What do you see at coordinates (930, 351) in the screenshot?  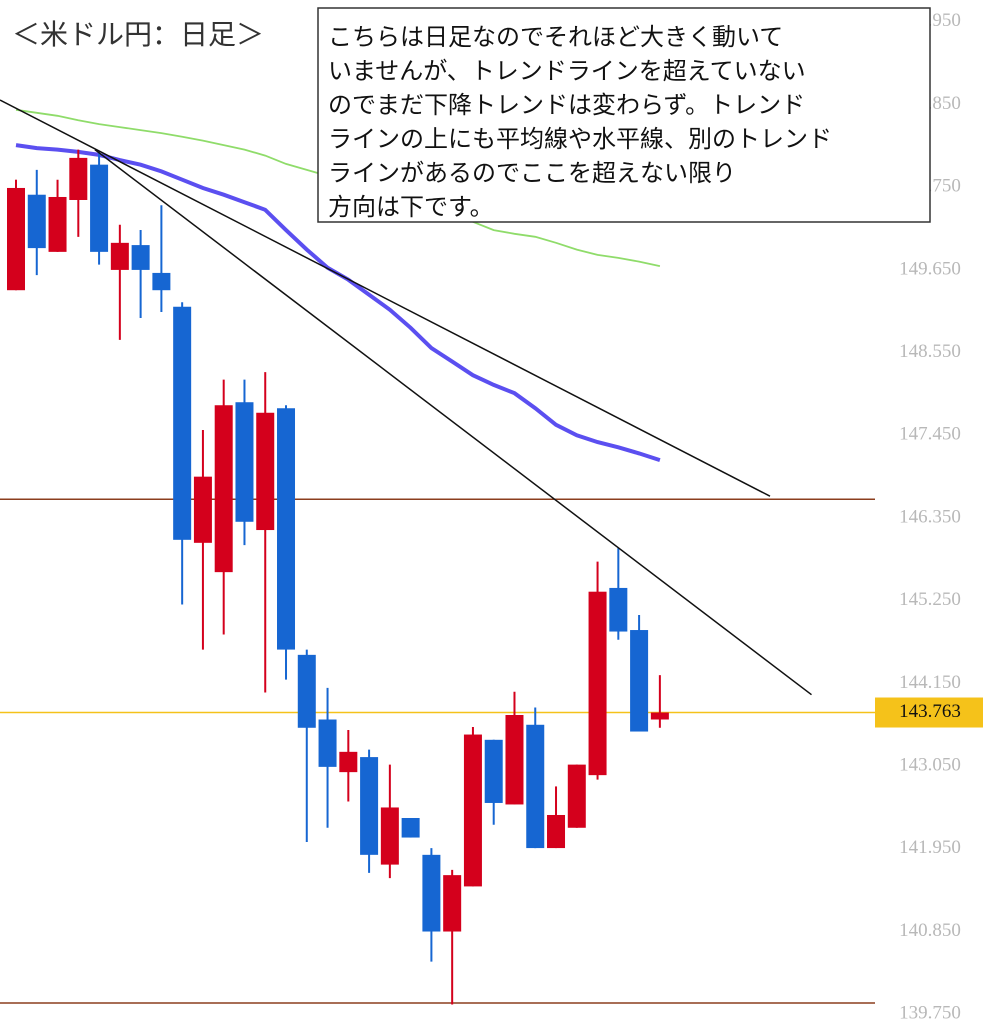 I see `y-tick-label: 148.550` at bounding box center [930, 351].